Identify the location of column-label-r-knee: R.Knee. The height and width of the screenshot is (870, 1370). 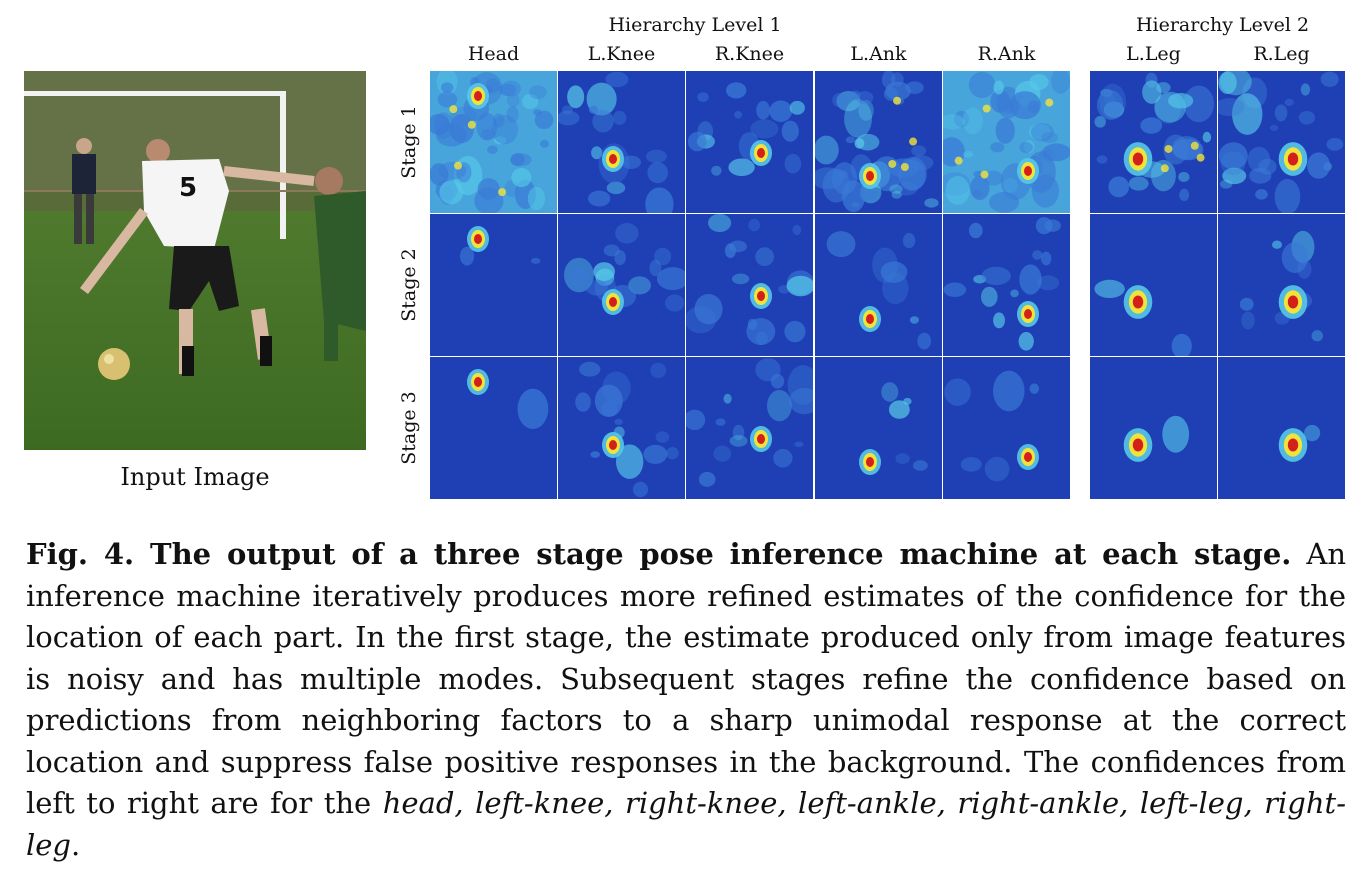
(749, 54).